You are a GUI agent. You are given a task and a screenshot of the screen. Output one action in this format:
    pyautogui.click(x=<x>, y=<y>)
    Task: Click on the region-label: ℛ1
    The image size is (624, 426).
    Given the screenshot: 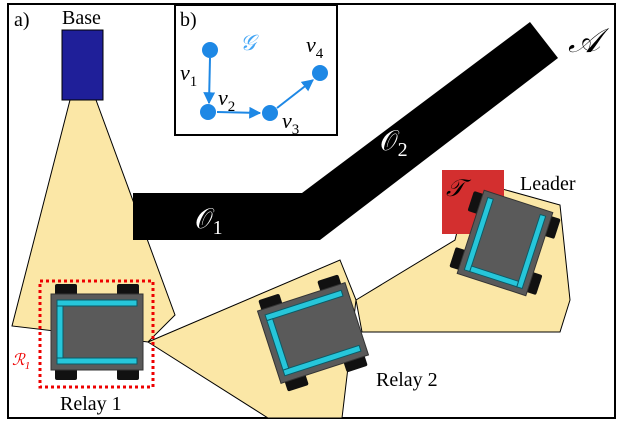 What is the action you would take?
    pyautogui.click(x=21, y=362)
    